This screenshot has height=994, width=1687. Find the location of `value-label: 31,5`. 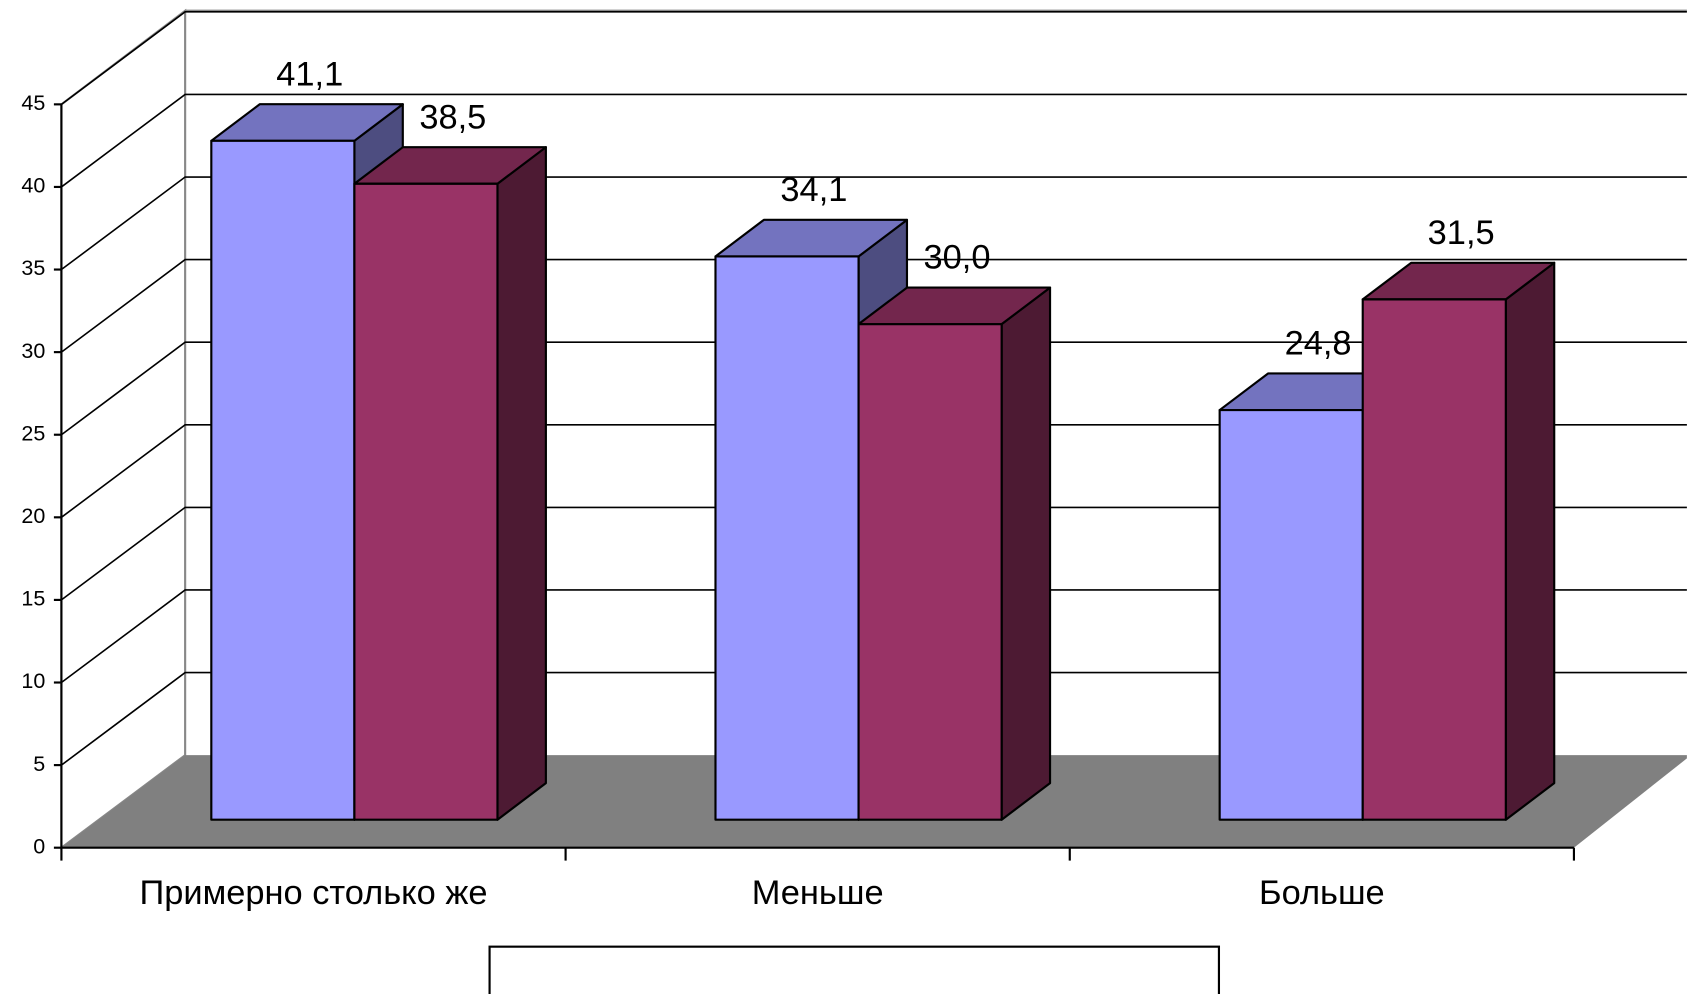

value-label: 31,5 is located at coordinates (1461, 233).